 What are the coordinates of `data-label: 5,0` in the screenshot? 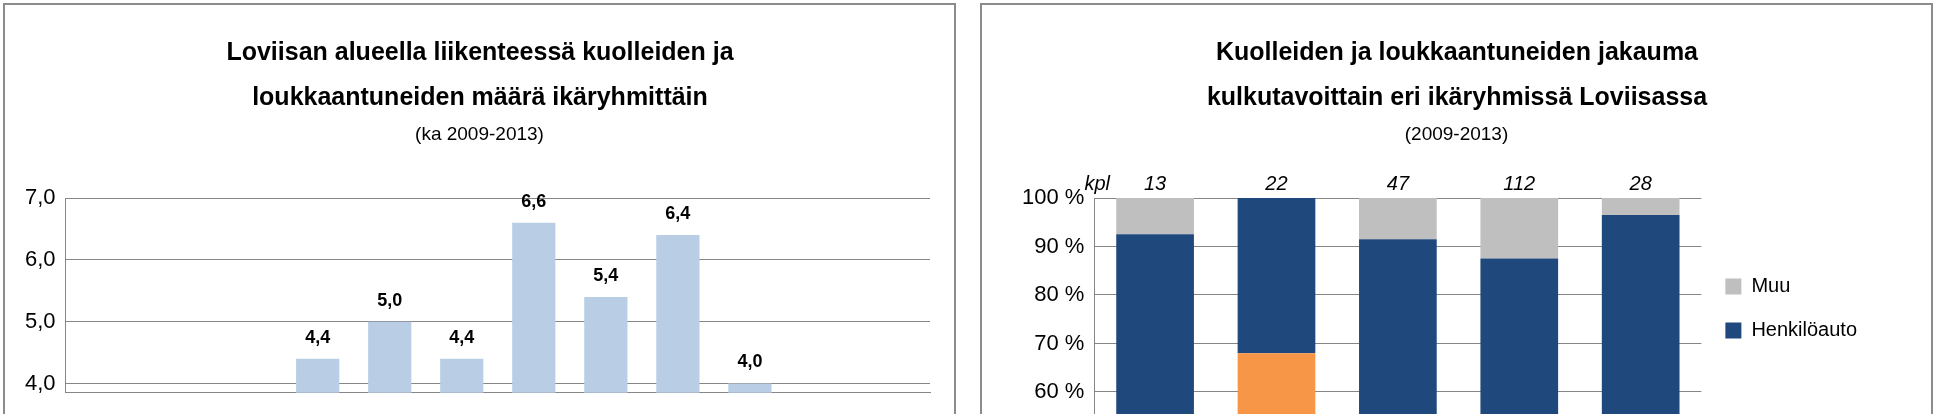 It's located at (390, 299).